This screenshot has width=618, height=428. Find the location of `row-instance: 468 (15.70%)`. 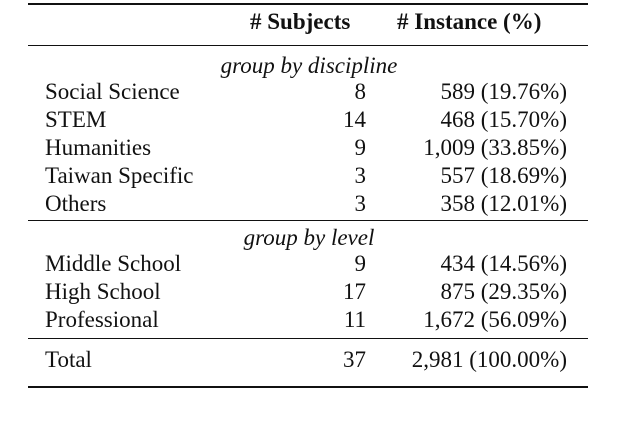

row-instance: 468 (15.70%) is located at coordinates (503, 119).